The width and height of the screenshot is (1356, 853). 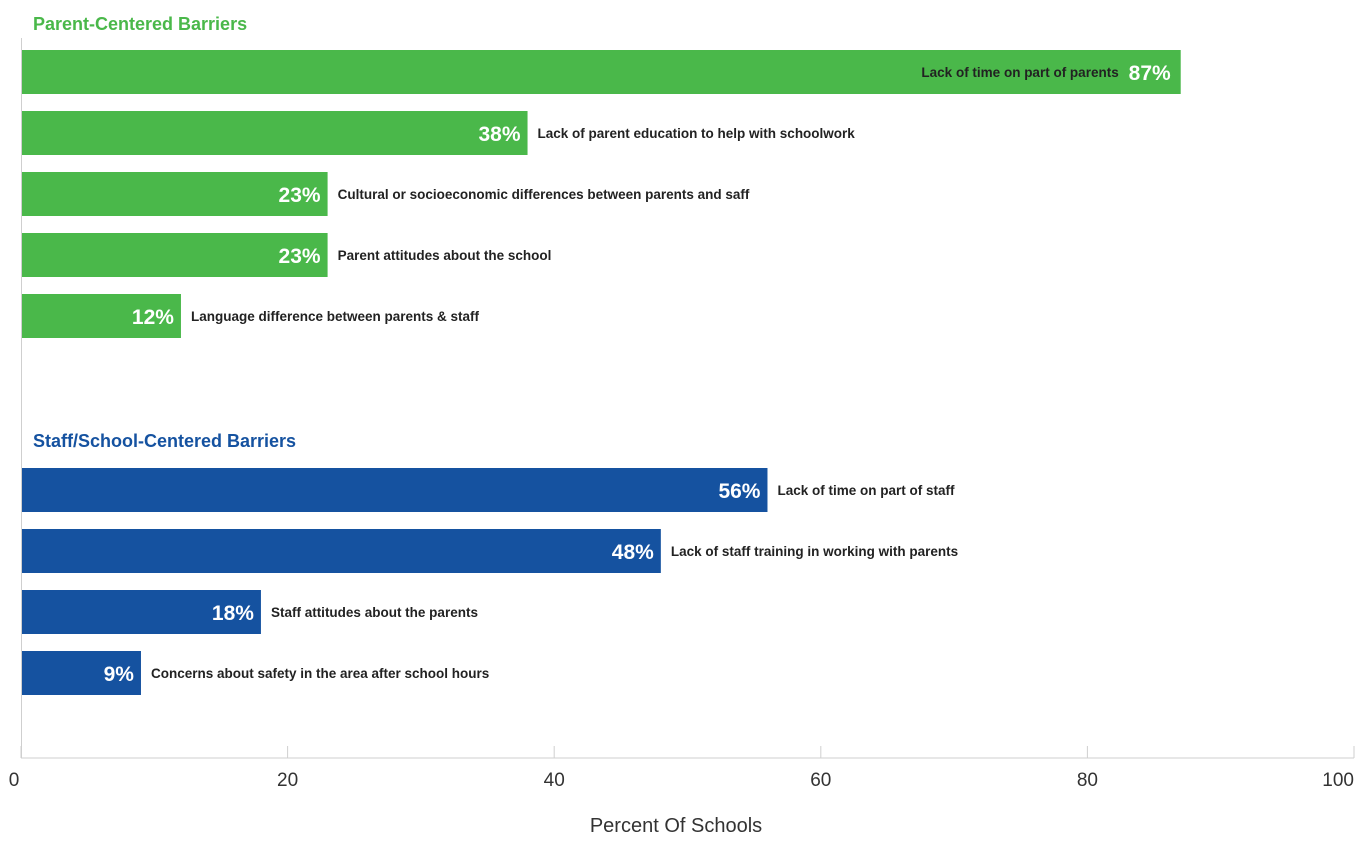 What do you see at coordinates (1087, 780) in the screenshot?
I see `x-tick-label: 80` at bounding box center [1087, 780].